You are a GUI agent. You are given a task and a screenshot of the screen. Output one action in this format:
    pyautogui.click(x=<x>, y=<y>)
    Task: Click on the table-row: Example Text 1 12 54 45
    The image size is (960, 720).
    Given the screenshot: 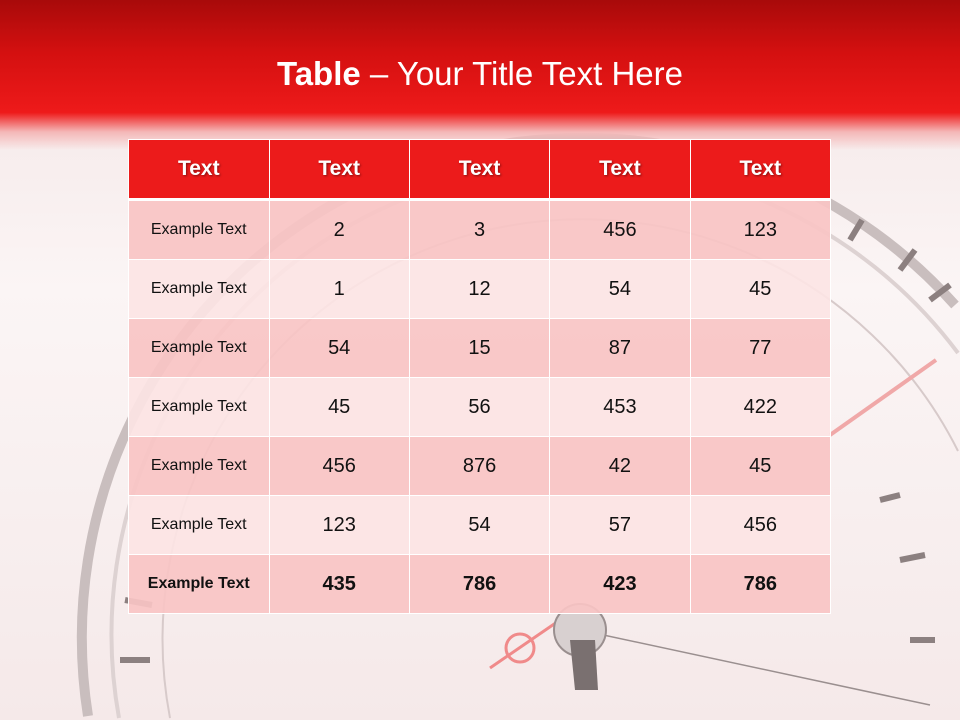 What is the action you would take?
    pyautogui.click(x=480, y=289)
    